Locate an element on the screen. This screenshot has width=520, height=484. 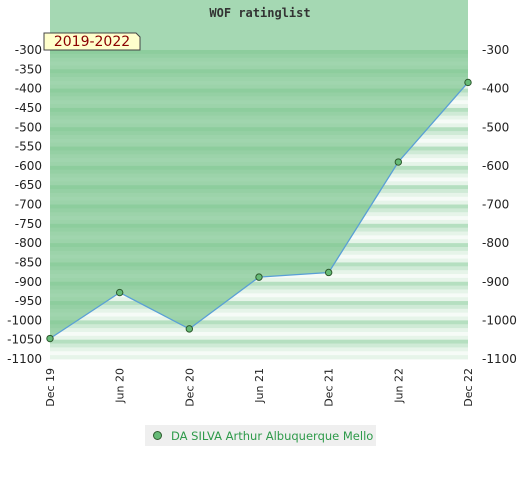
chart-title: WOF ratinglist is located at coordinates (259, 13).